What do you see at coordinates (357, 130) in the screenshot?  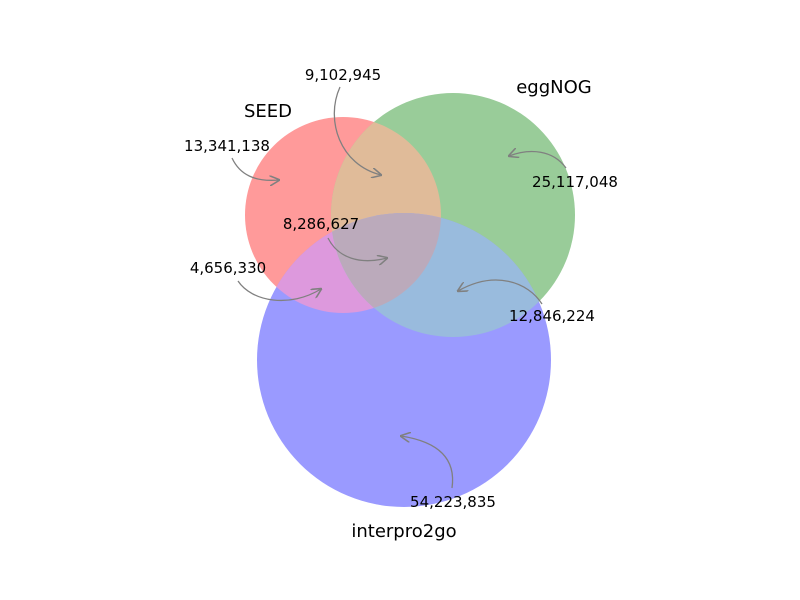 I see `seed-eggnog-arrow` at bounding box center [357, 130].